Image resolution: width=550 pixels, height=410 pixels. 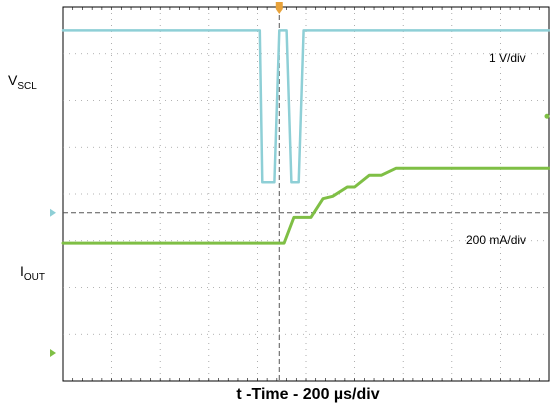 What do you see at coordinates (22, 82) in the screenshot?
I see `vscl-label: VSCL` at bounding box center [22, 82].